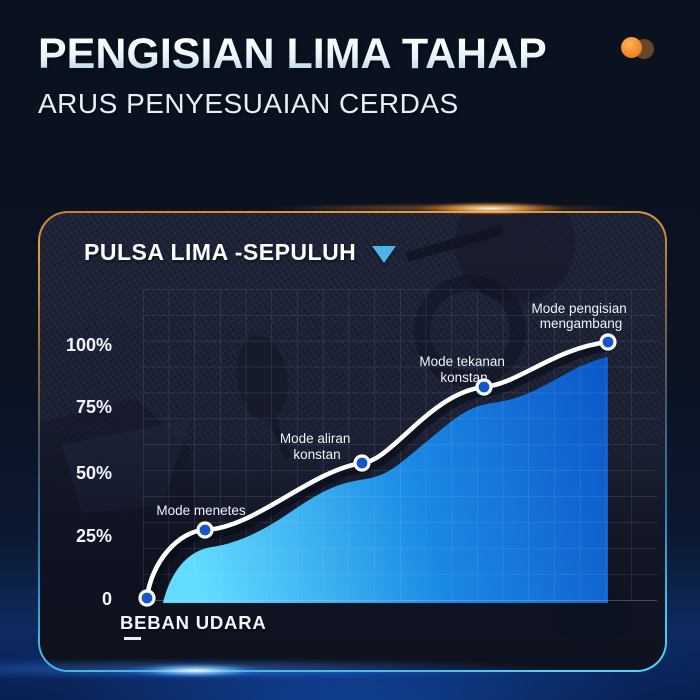  Describe the element at coordinates (463, 369) in the screenshot. I see `stage-label-tekanan: Mode tekanan konstan` at that location.